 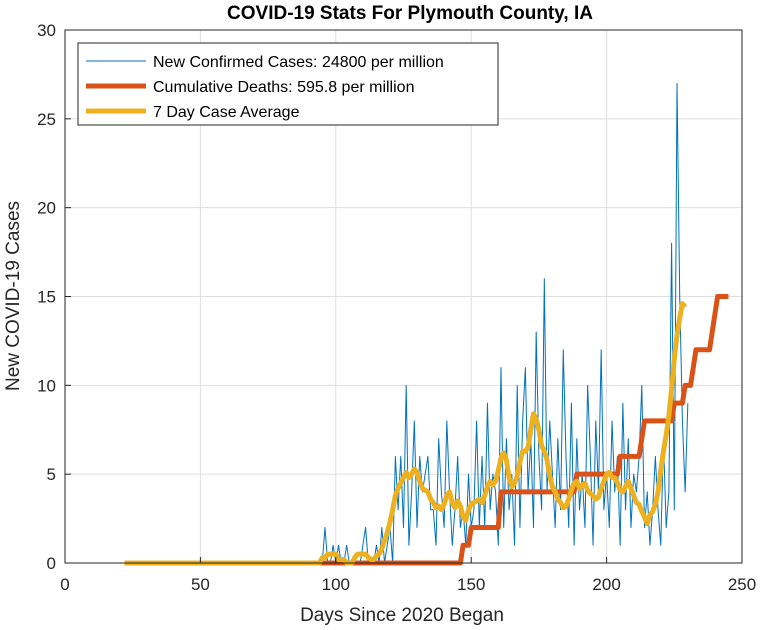 What do you see at coordinates (51, 474) in the screenshot?
I see `y-tick-label: 5` at bounding box center [51, 474].